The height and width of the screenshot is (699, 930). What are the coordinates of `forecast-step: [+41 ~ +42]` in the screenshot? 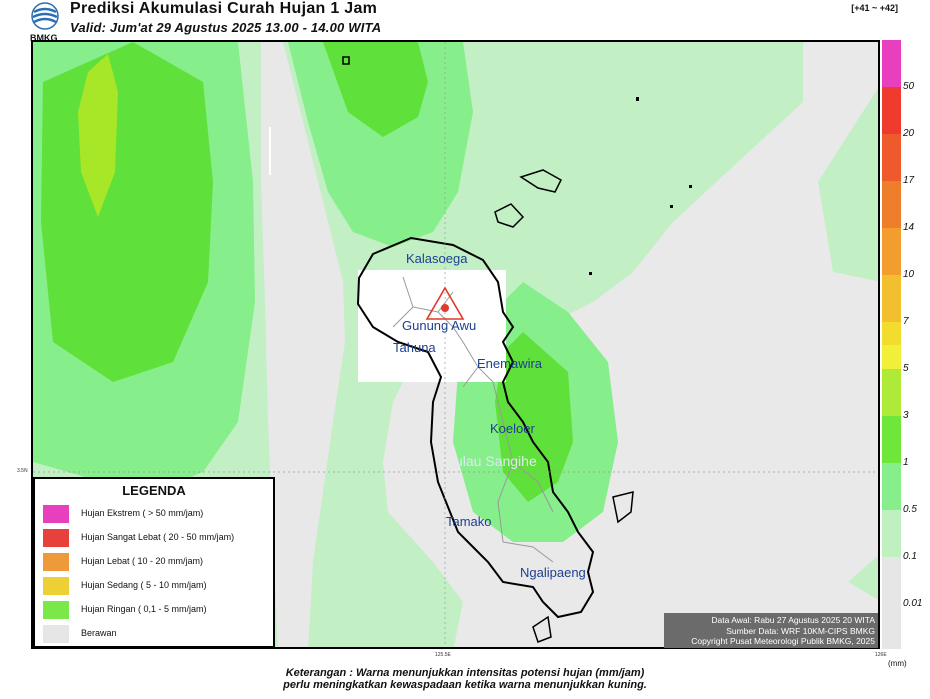 It's located at (874, 8).